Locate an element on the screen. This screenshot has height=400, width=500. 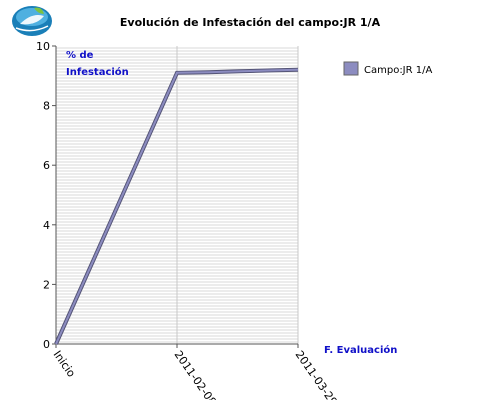
y-tick-label: 0 is located at coordinates (46, 344).